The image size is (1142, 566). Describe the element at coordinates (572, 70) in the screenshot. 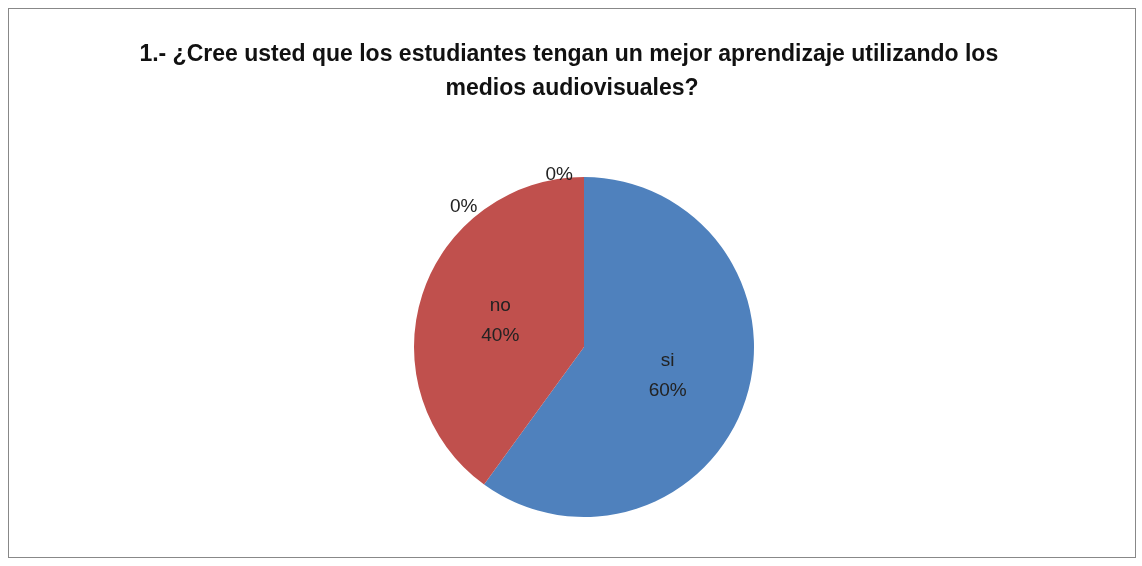

I see `chart-title: 1.- ¿Cree usted que los estudiantes tengan un mejor aprendizaje utilizando los medios audiovisuales?` at that location.